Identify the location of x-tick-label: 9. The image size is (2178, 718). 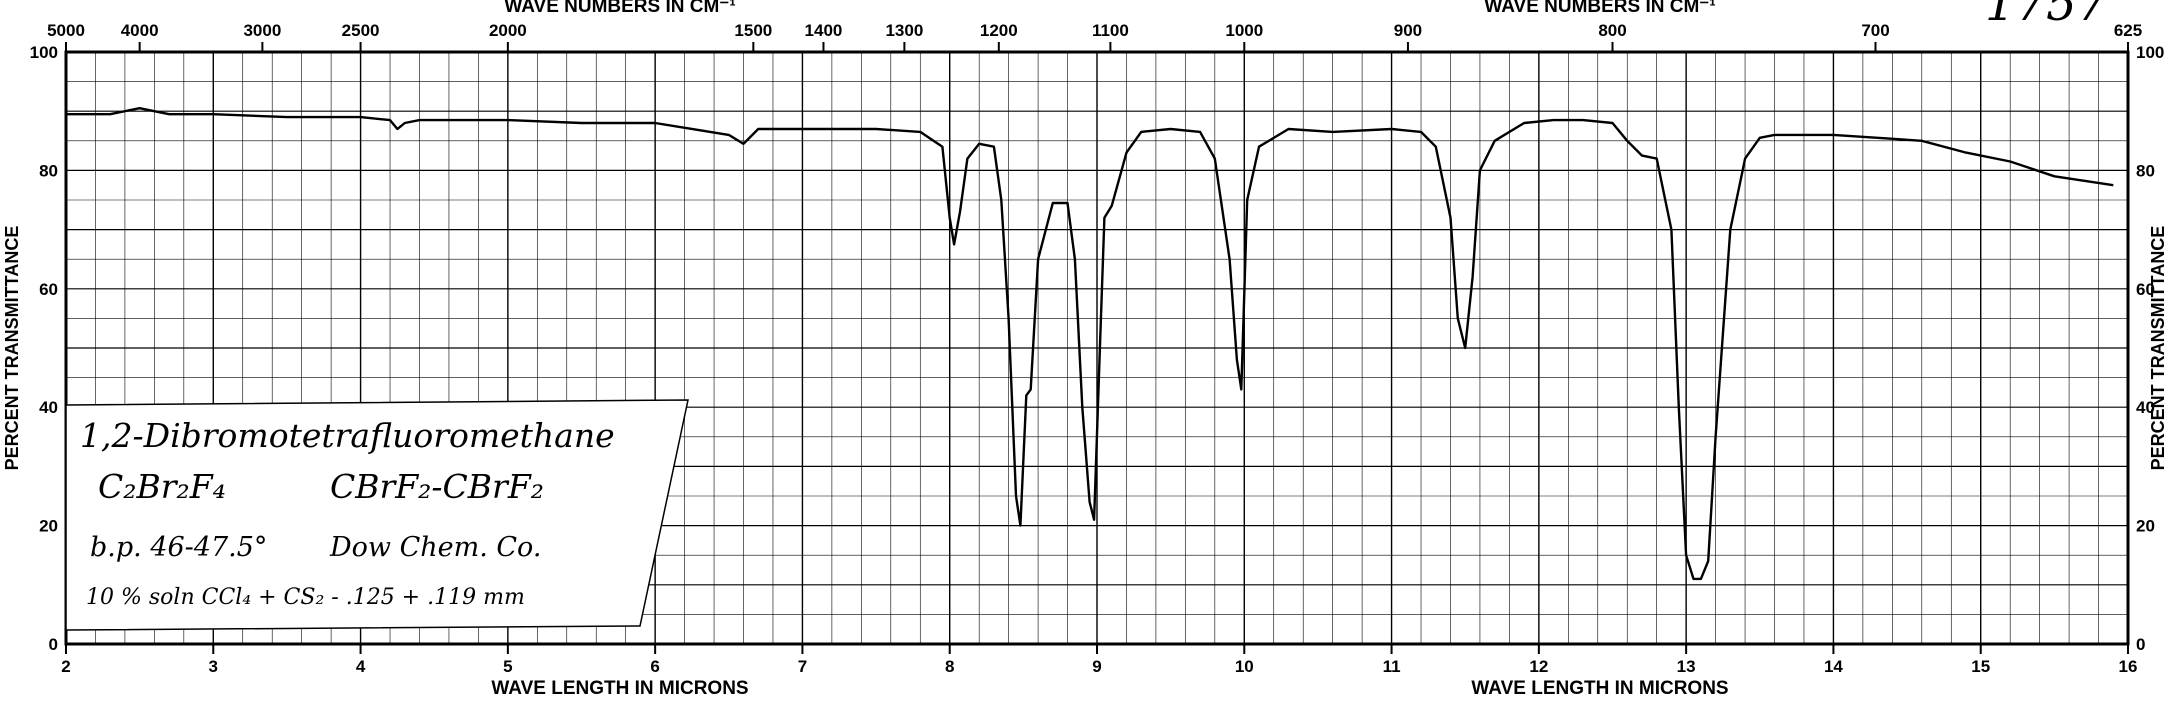
(1096, 666).